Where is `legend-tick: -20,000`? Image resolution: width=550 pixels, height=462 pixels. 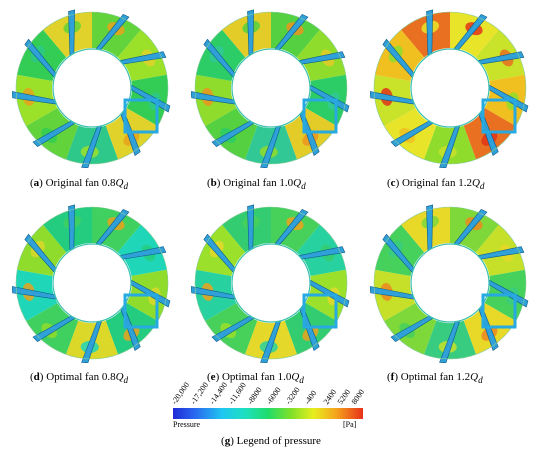
legend-tick: -20,000 is located at coordinates (180, 393).